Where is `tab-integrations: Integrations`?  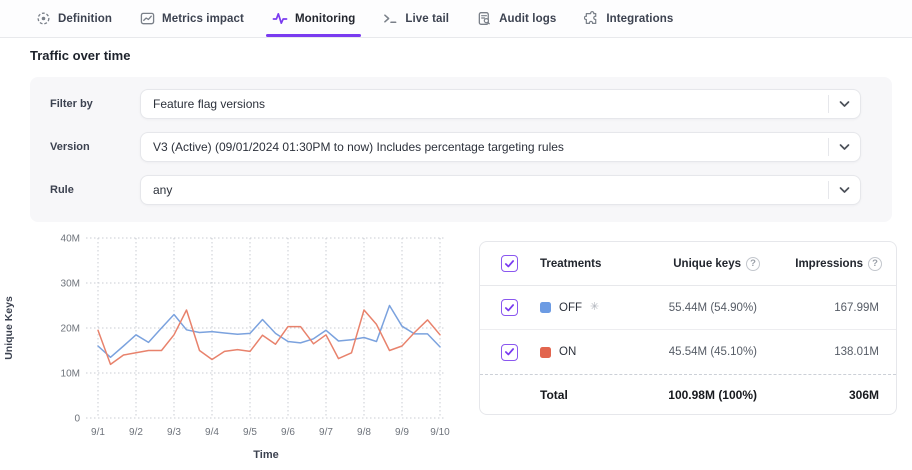 tab-integrations: Integrations is located at coordinates (628, 18).